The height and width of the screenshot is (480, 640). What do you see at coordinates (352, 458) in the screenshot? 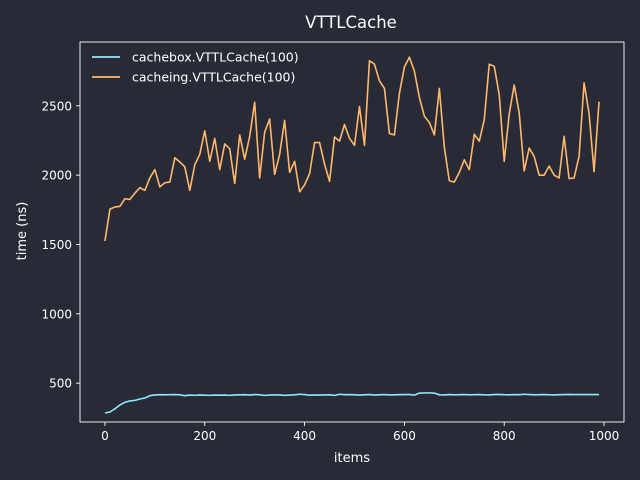
I see `x-axis-label: items` at bounding box center [352, 458].